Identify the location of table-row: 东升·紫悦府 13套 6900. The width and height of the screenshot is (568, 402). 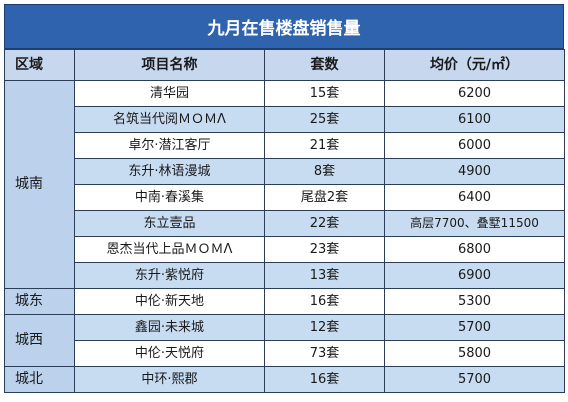
(285, 275).